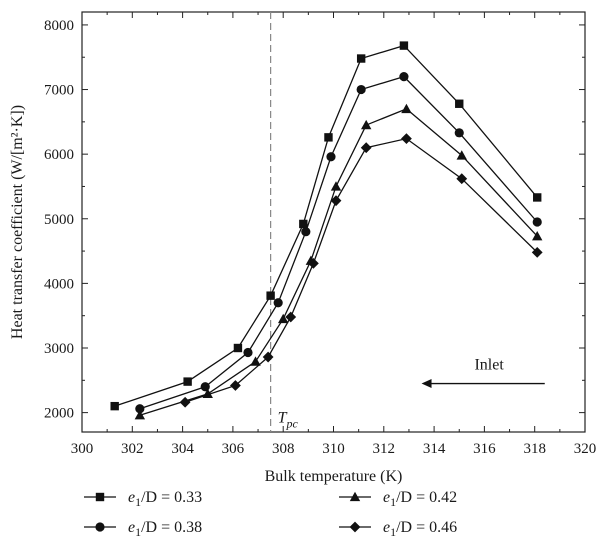 The image size is (600, 544). What do you see at coordinates (283, 449) in the screenshot?
I see `x-tick-label: 308` at bounding box center [283, 449].